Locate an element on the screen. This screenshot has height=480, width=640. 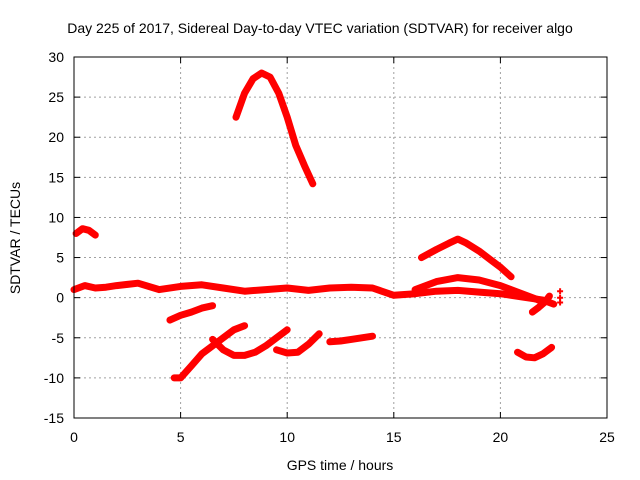
y-tick-label: 0 is located at coordinates (60, 298).